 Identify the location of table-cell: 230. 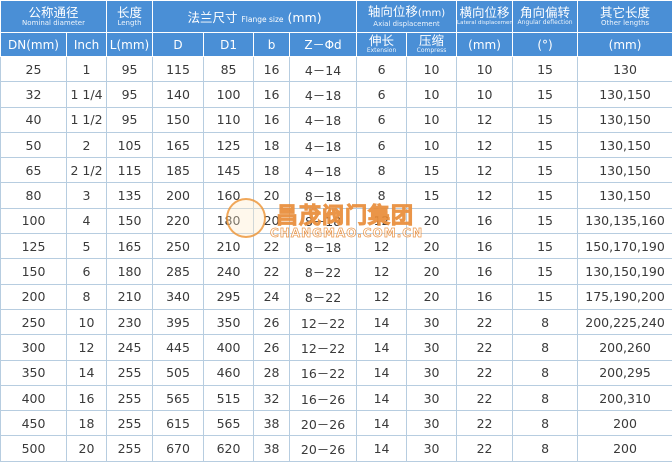
(130, 321).